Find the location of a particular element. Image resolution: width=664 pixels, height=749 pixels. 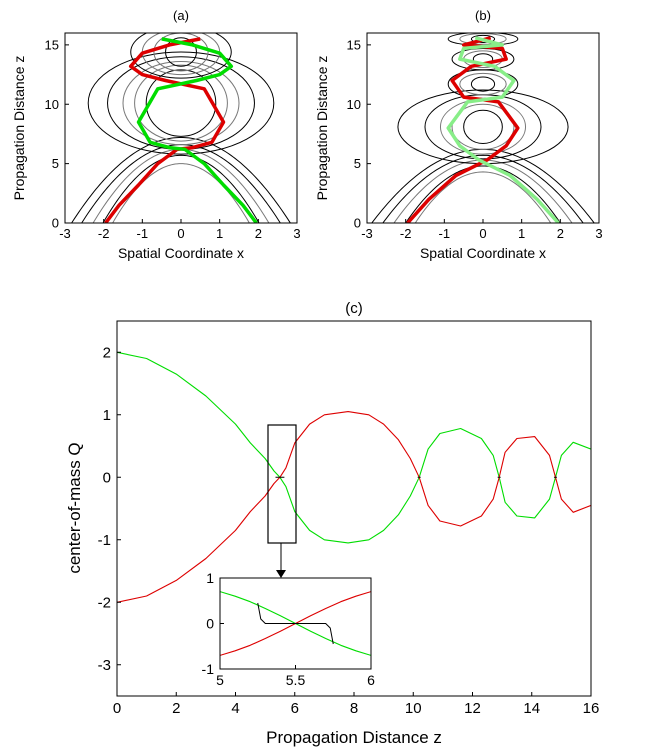

x-tick-label: 4 is located at coordinates (235, 708).